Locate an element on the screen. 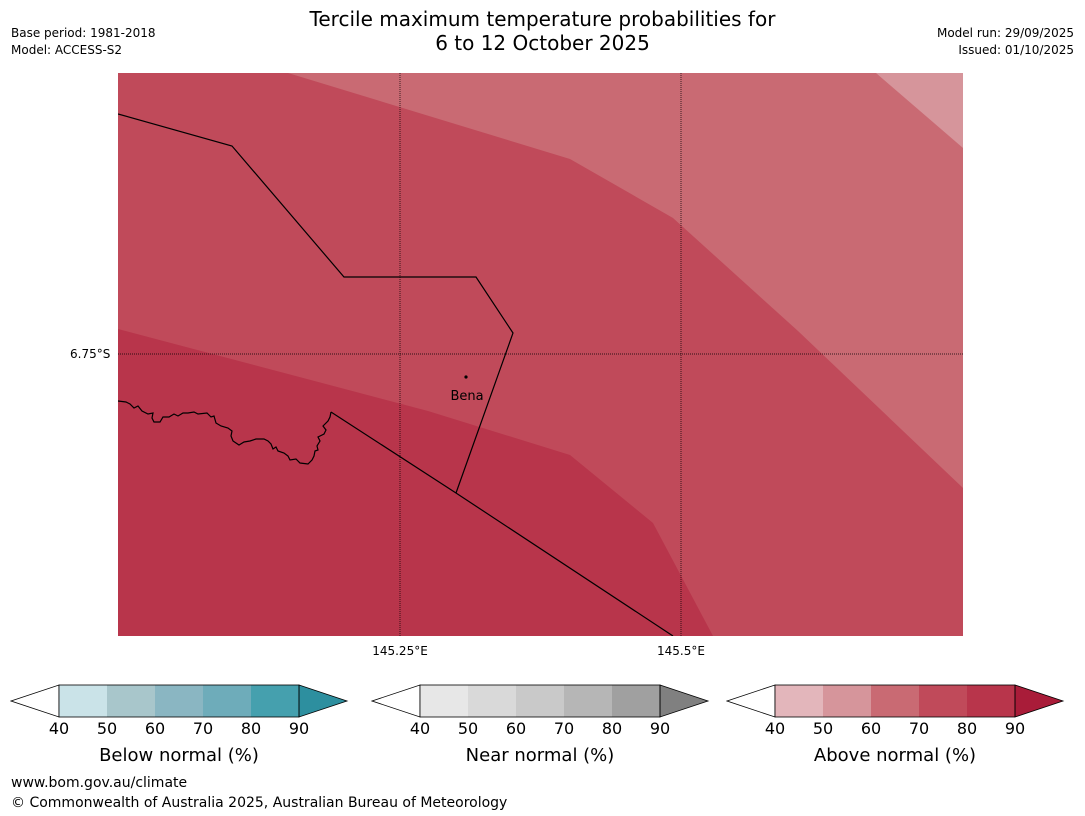  colorbar-above-tick-80: 80 is located at coordinates (967, 728).